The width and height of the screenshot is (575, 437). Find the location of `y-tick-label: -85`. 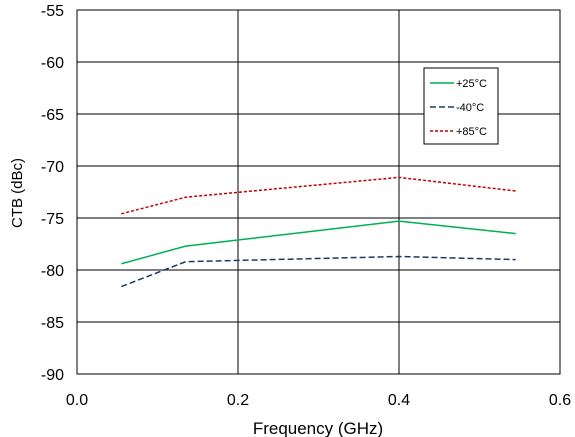

y-tick-label: -85 is located at coordinates (52, 323).